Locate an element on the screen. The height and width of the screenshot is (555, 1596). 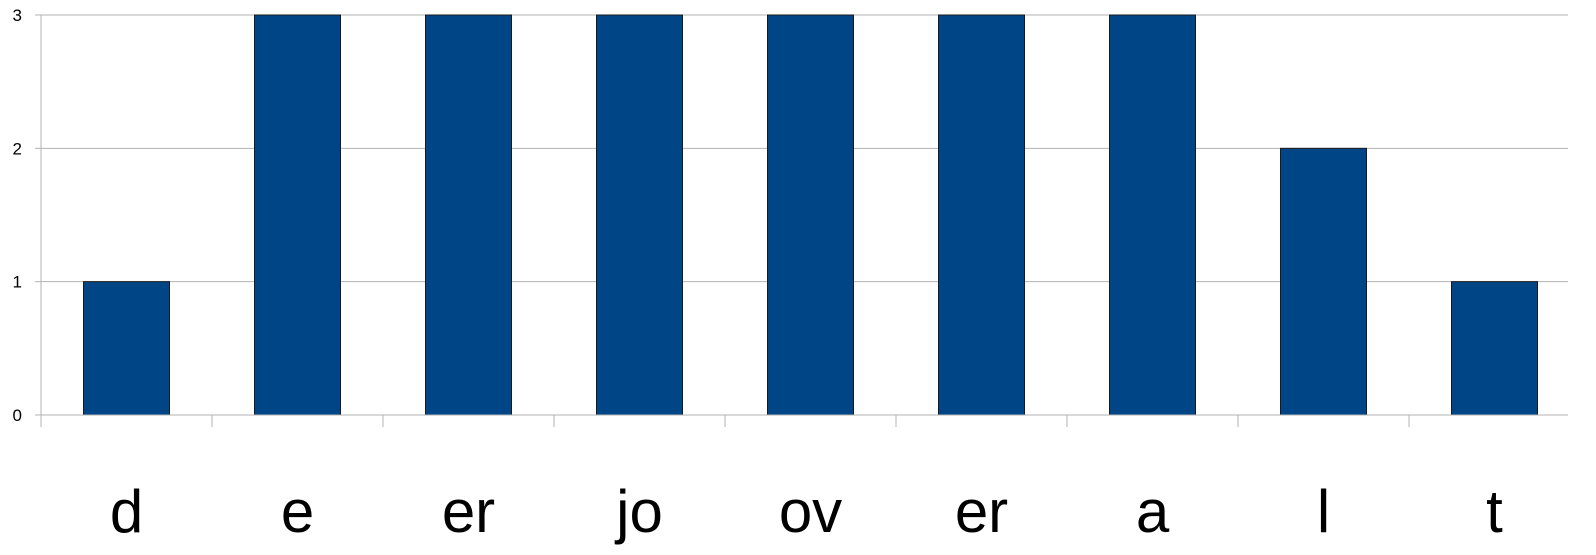
x-tick-label: e is located at coordinates (297, 511).